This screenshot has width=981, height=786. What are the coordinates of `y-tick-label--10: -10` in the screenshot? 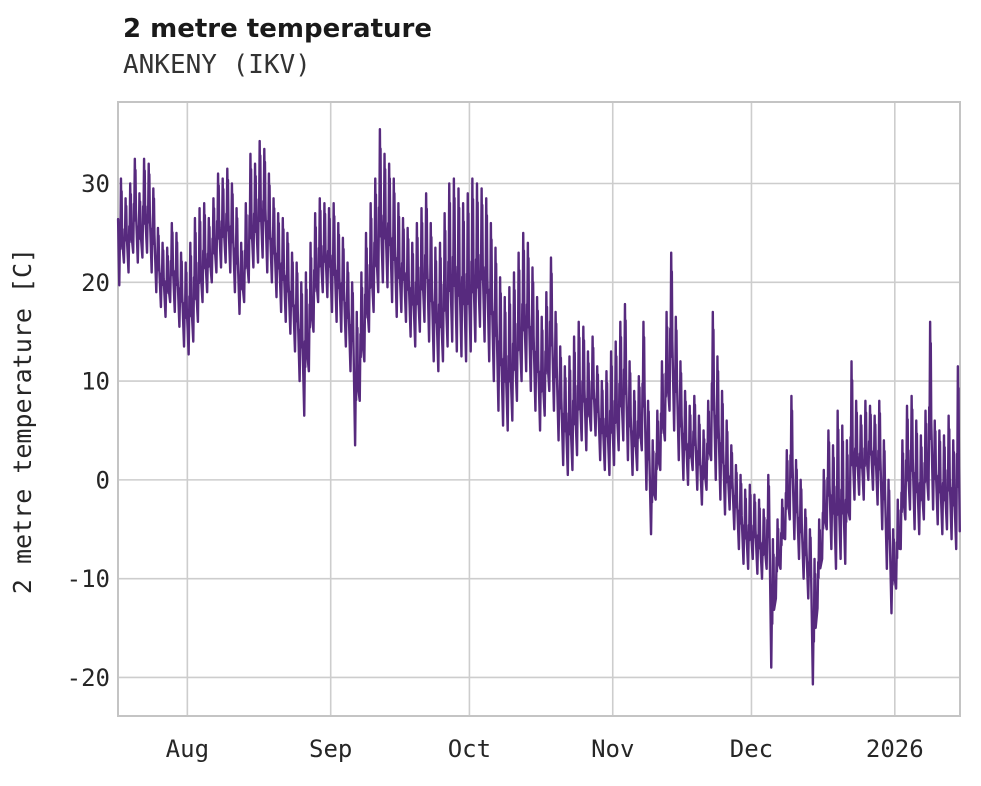 It's located at (88, 579).